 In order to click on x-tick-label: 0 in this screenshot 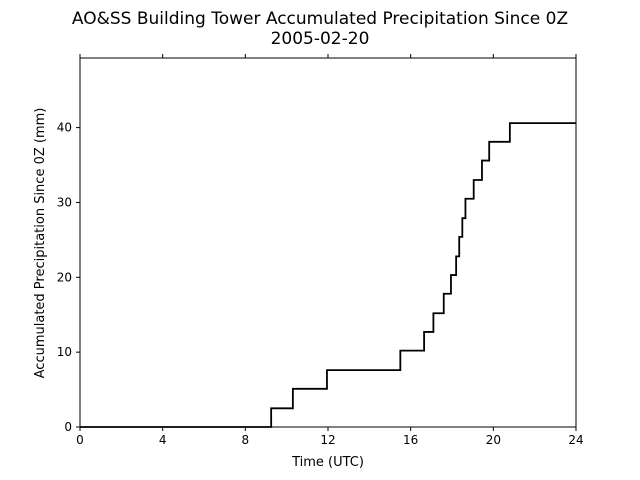, I will do `click(80, 440)`.